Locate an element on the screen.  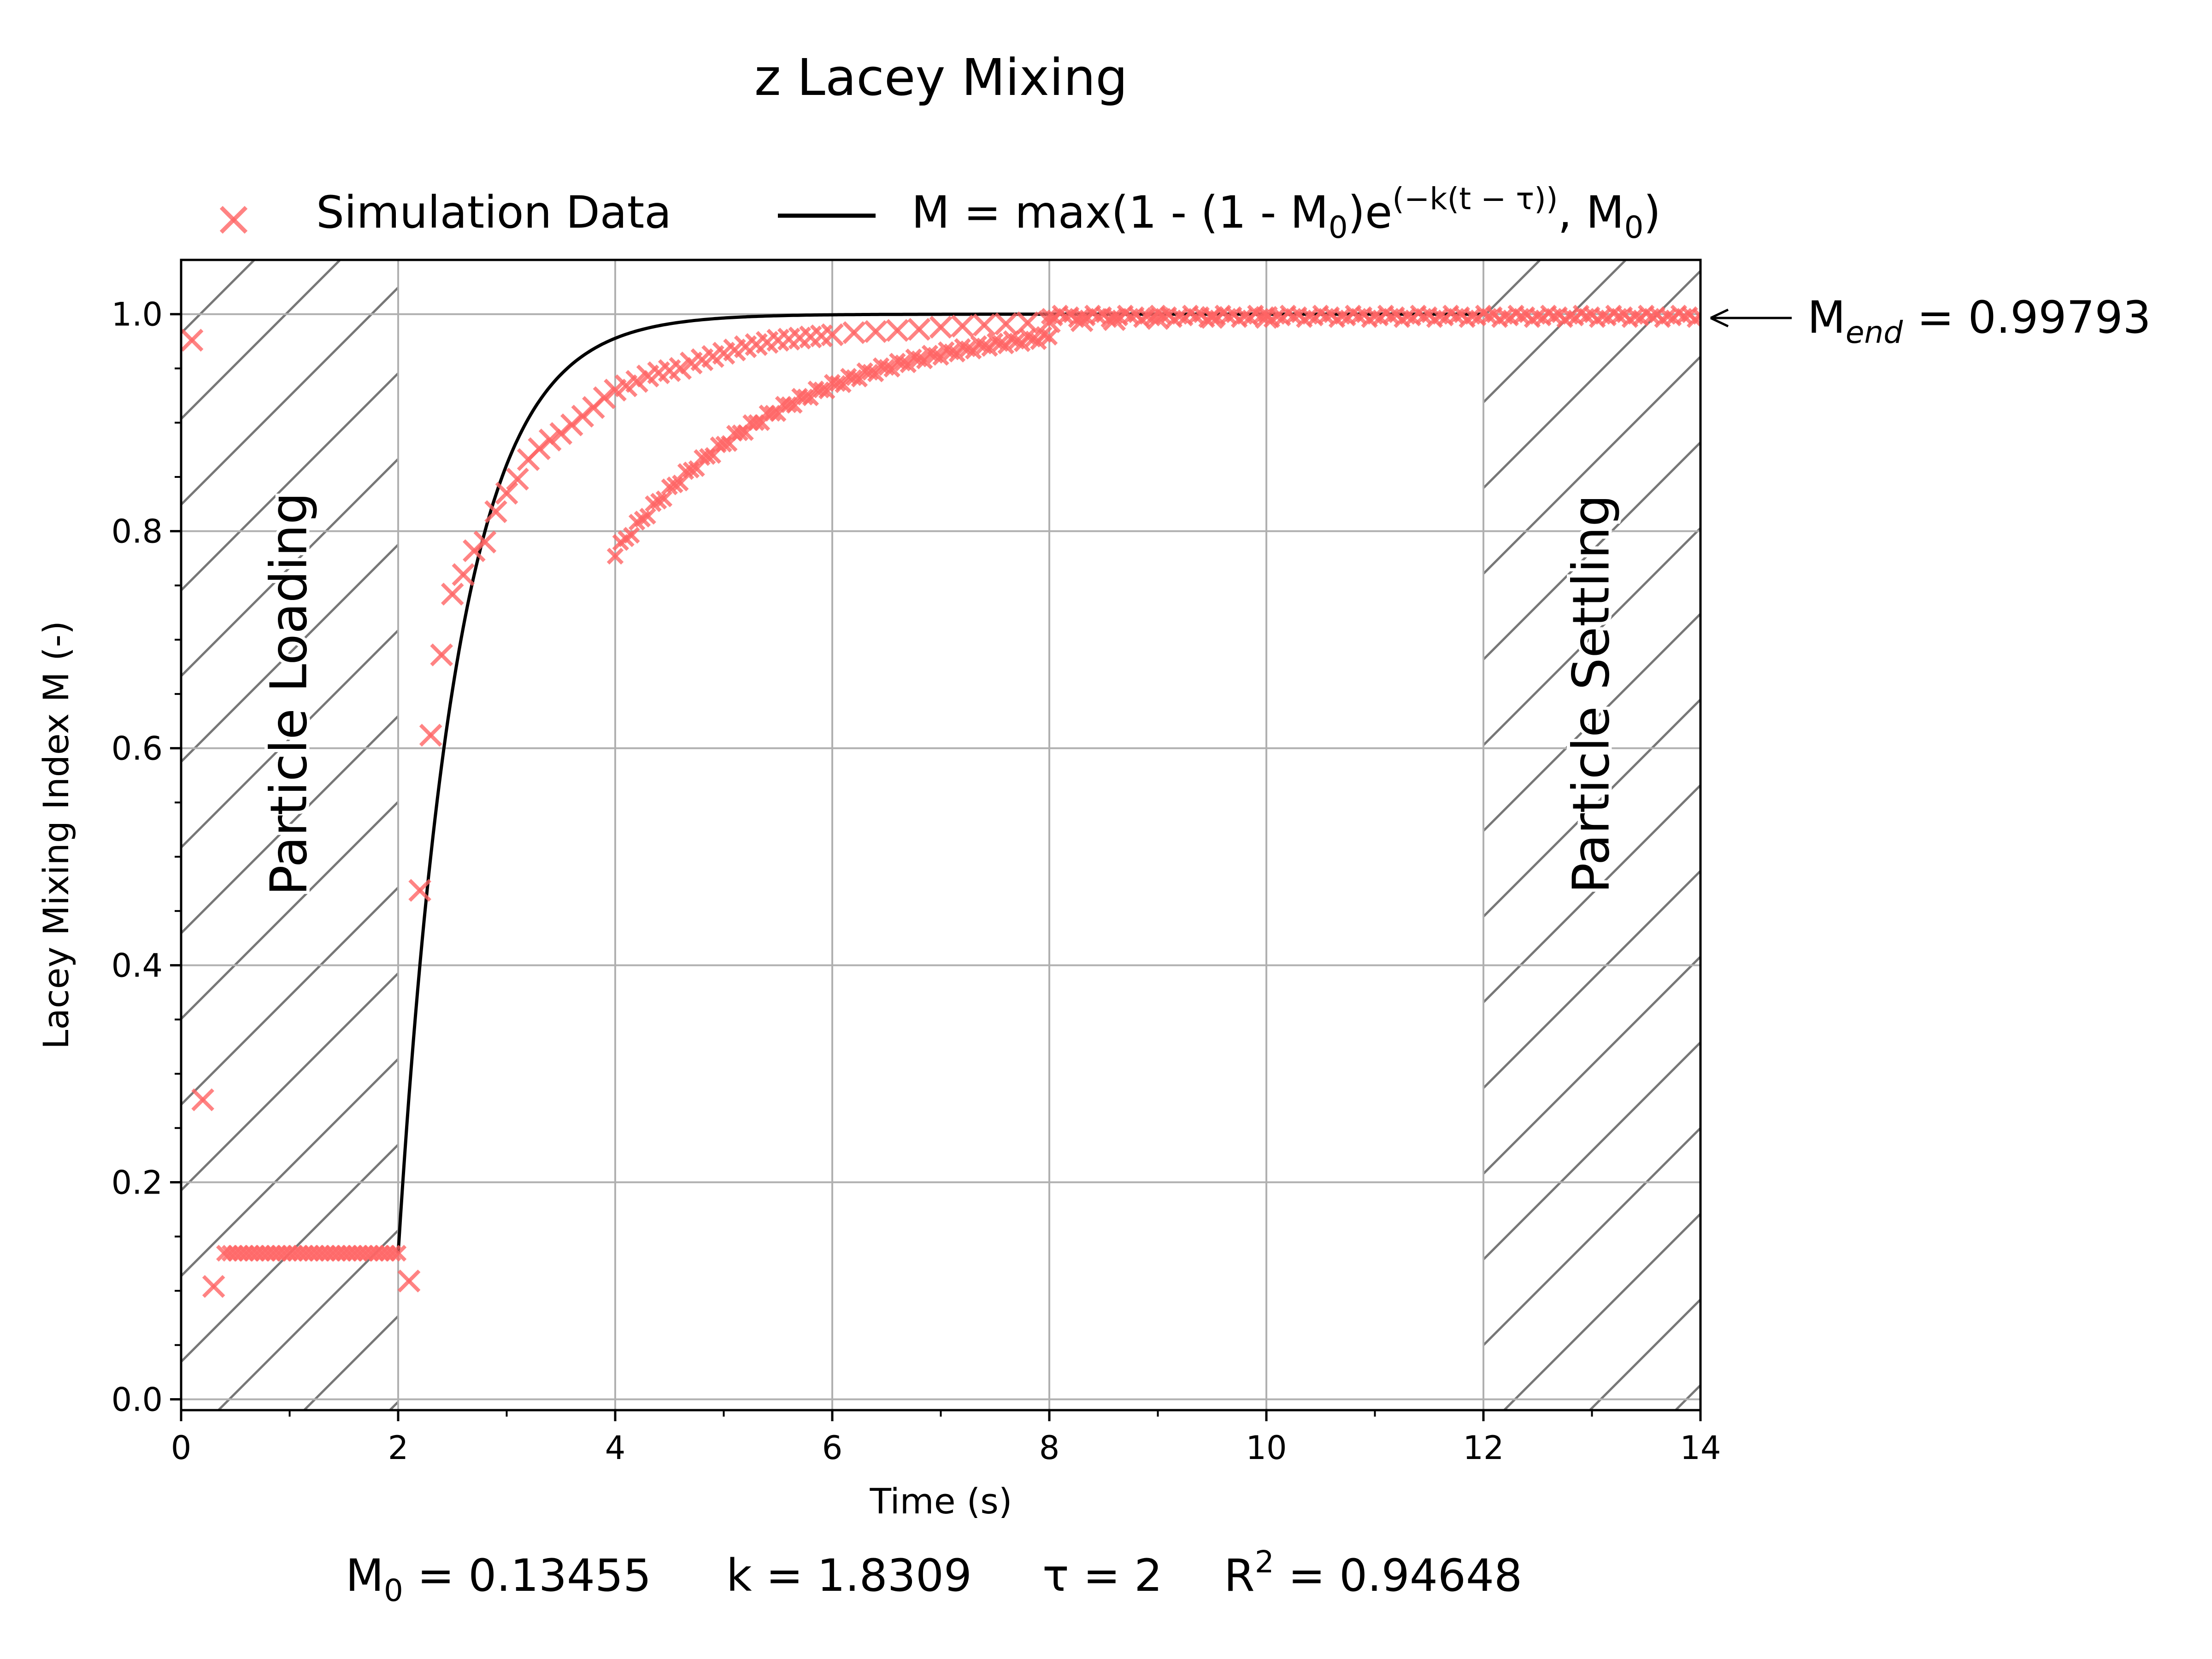
x-tick-label: 0 is located at coordinates (181, 1448).